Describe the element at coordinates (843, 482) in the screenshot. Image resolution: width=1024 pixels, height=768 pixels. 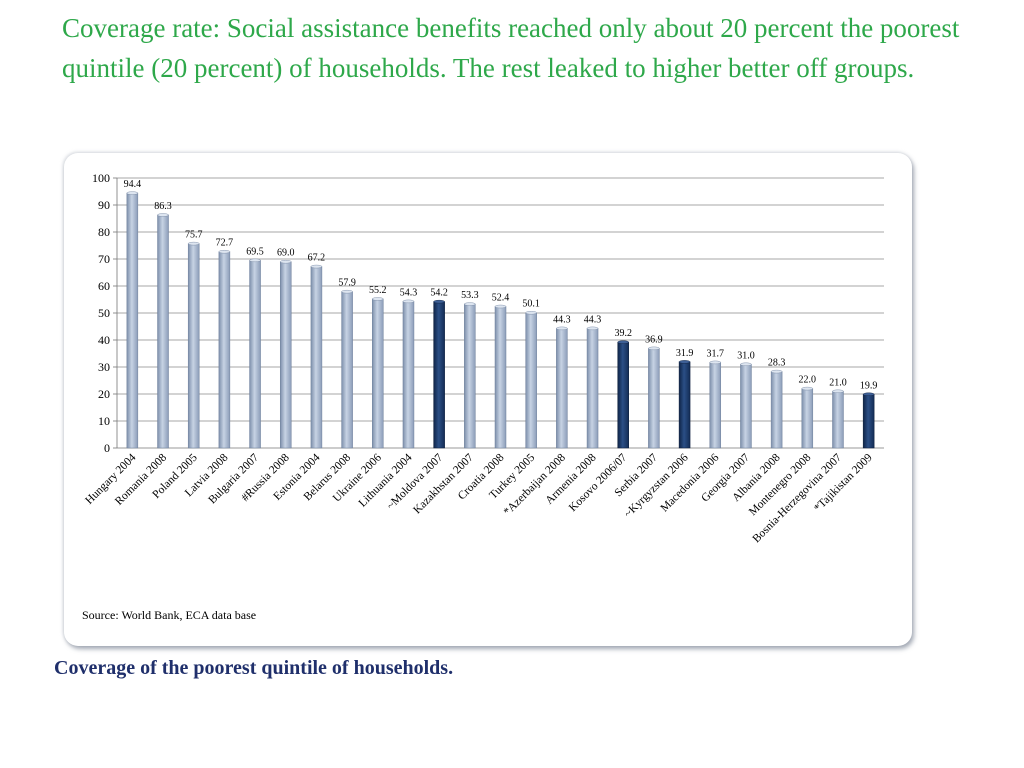
I see `x-tick-label: *Tajikistan 2009` at that location.